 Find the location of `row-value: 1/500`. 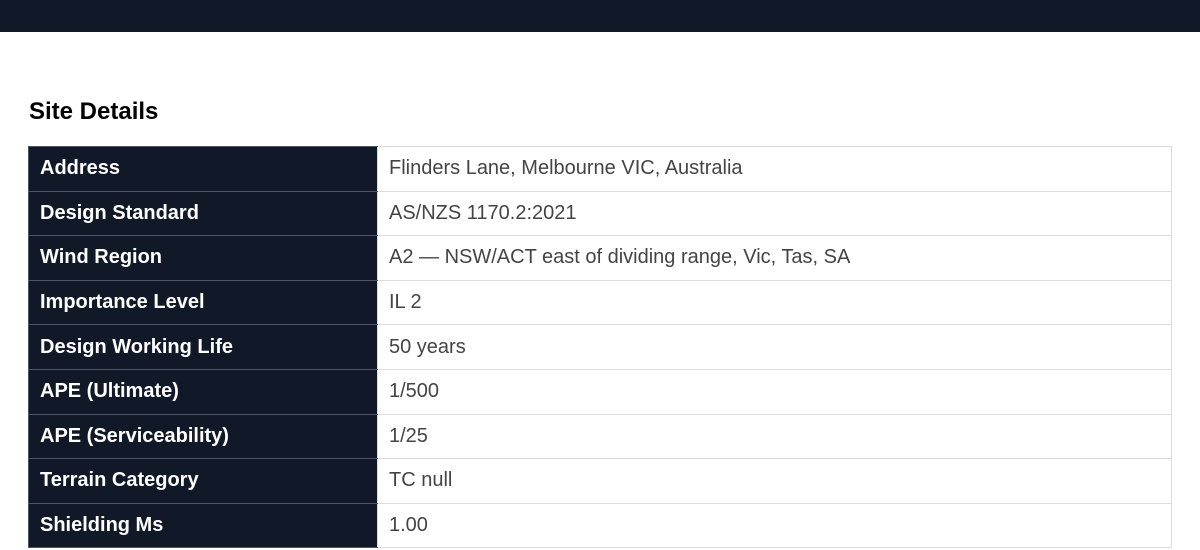

row-value: 1/500 is located at coordinates (774, 391).